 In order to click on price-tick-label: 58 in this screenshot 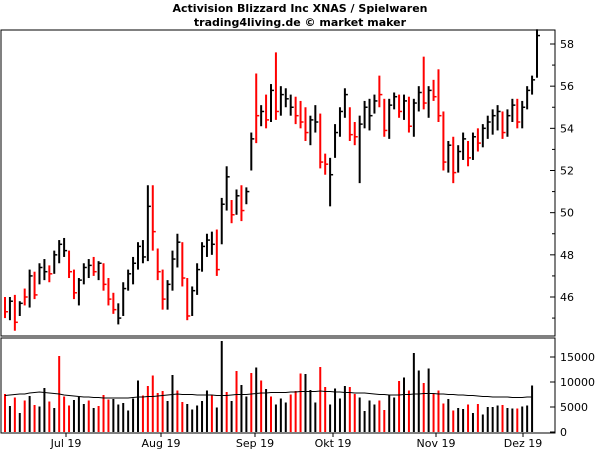, I will do `click(567, 44)`.